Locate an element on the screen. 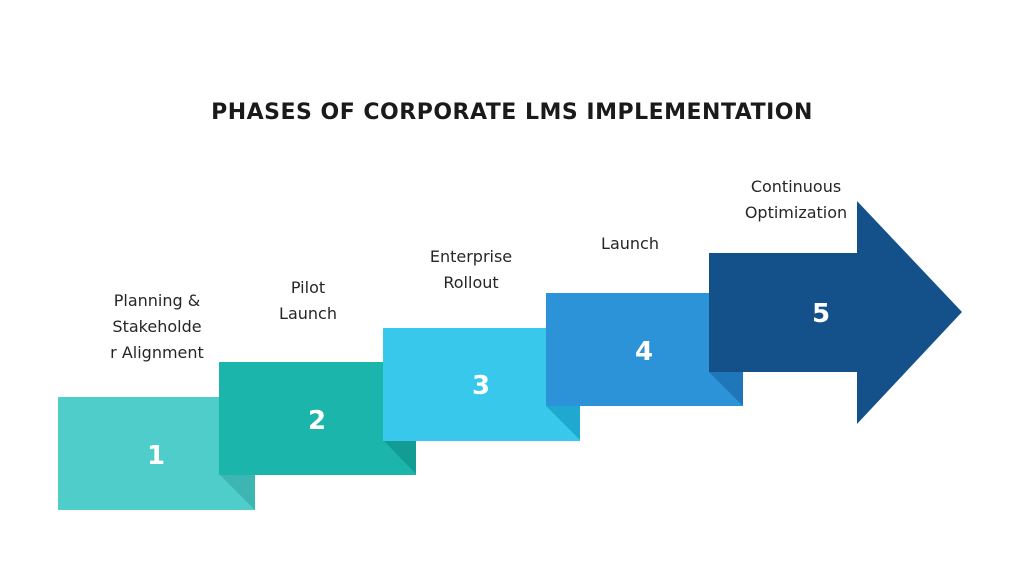  phase-3-label-line-1: Enterprise is located at coordinates (471, 256).